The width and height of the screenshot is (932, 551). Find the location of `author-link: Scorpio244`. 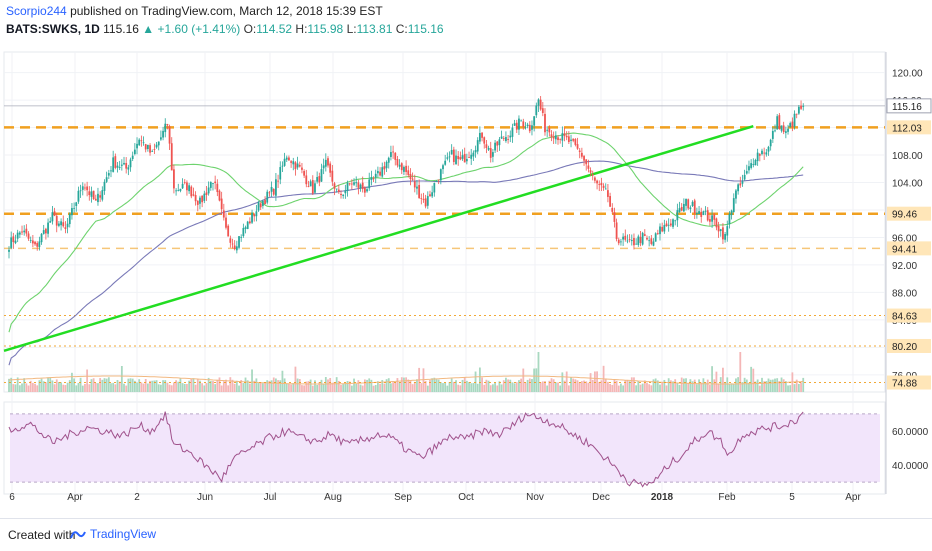

author-link: Scorpio244 is located at coordinates (36, 11).